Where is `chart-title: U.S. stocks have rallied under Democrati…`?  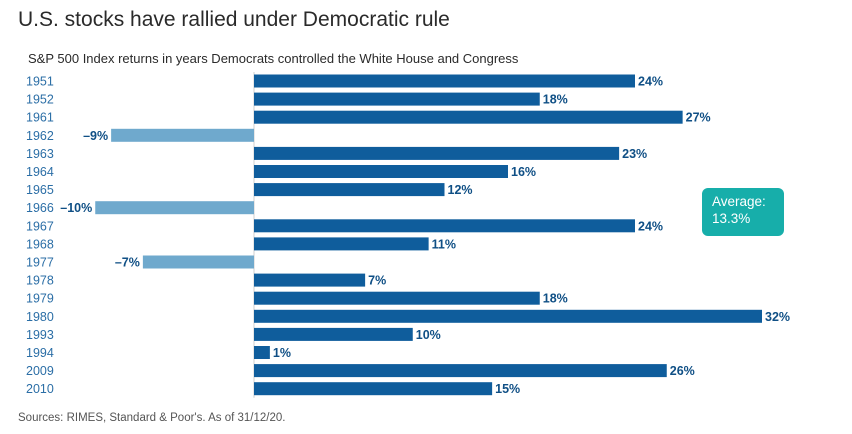 chart-title: U.S. stocks have rallied under Democrati… is located at coordinates (234, 19).